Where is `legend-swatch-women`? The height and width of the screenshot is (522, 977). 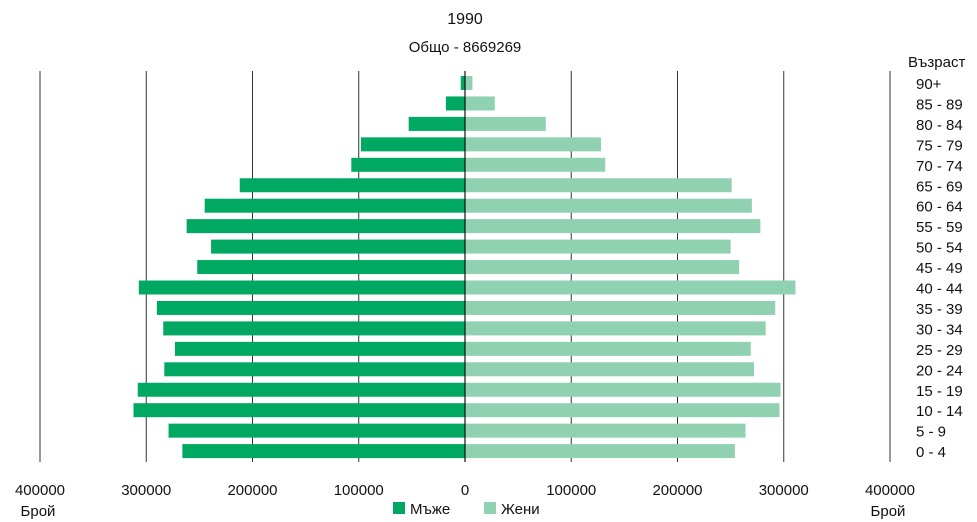 legend-swatch-women is located at coordinates (490, 508).